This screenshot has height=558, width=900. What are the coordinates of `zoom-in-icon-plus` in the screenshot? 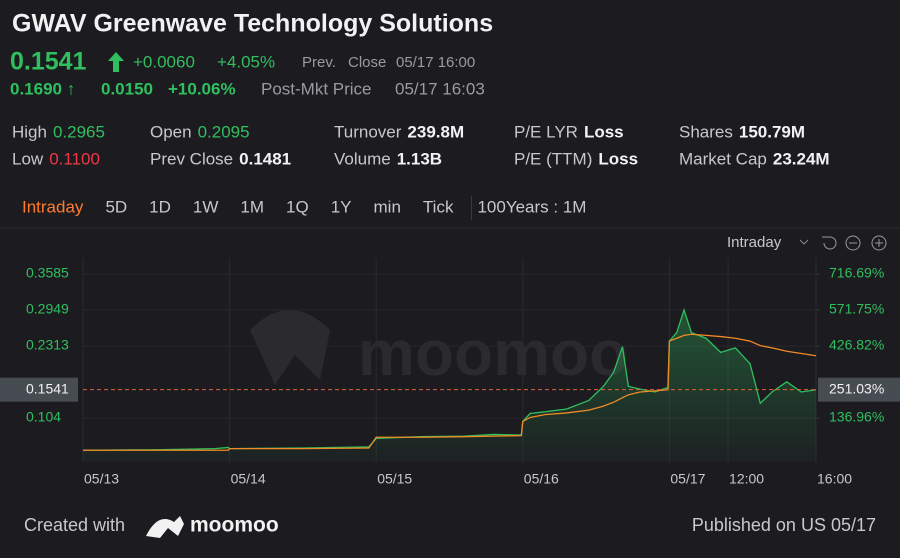 It's located at (879, 243).